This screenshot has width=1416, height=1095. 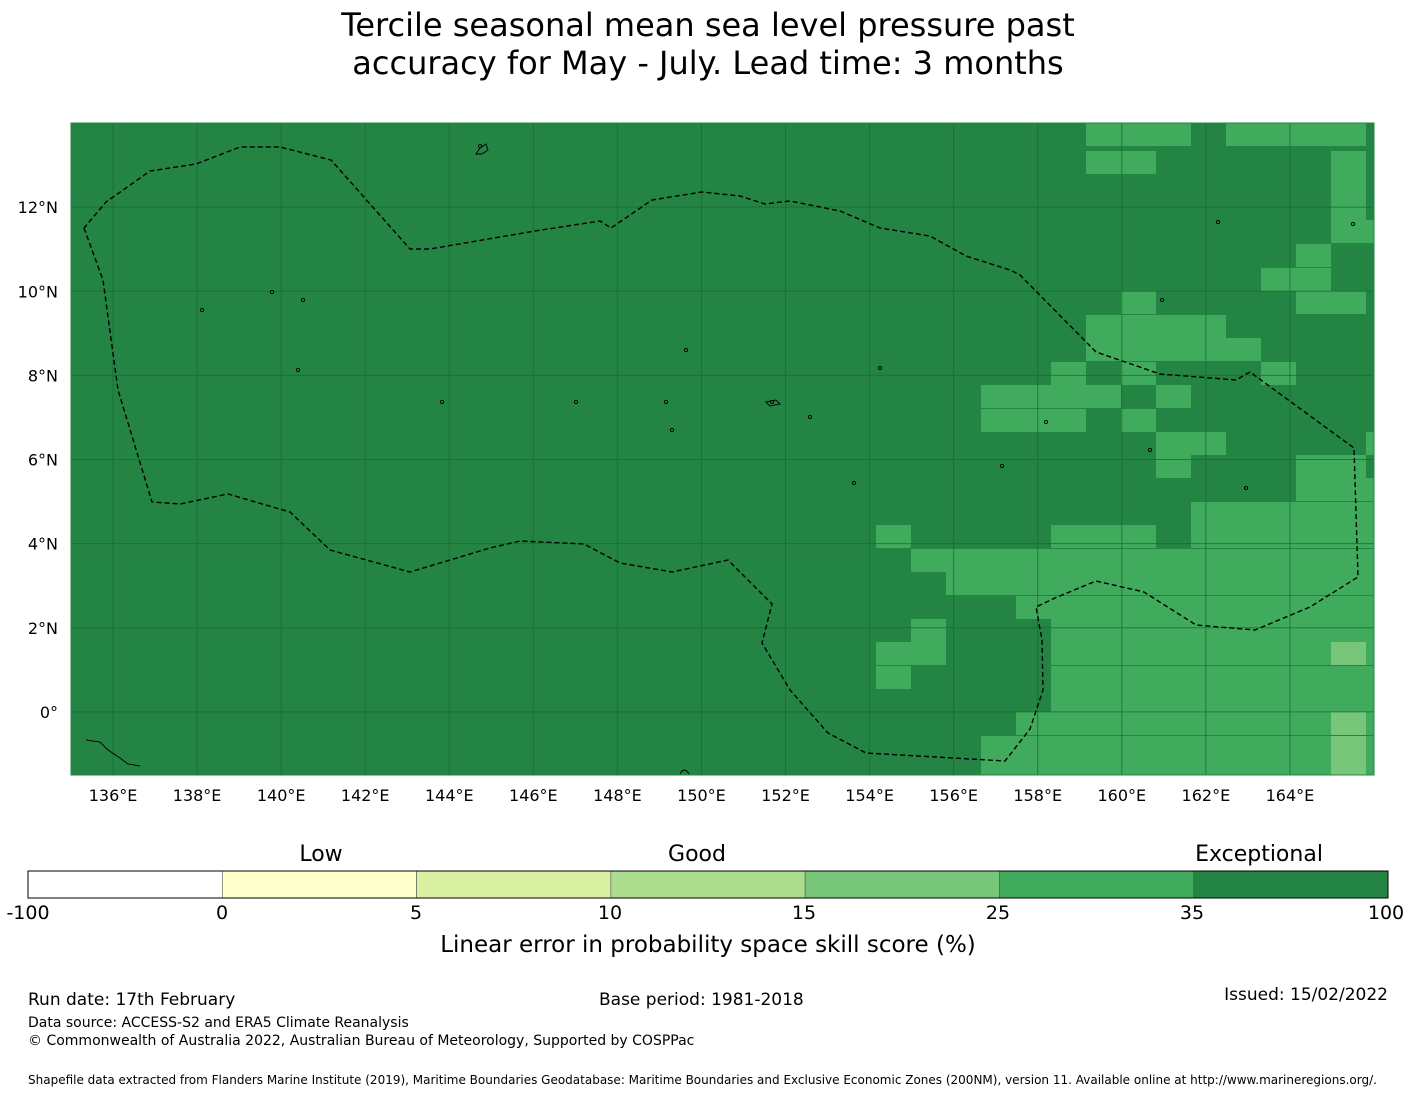 I want to click on longitude-tick-label: 146°E, so click(x=533, y=795).